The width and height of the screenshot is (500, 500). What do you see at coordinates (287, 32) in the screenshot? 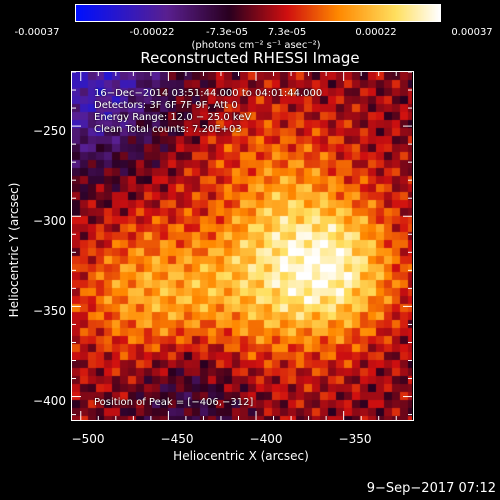
I see `colorbar-tick-4: 7.3e-05` at bounding box center [287, 32].